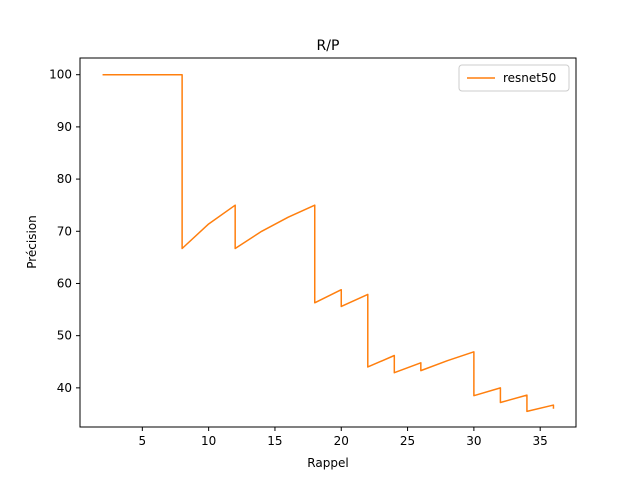  Describe the element at coordinates (328, 46) in the screenshot. I see `chart-title: R/P` at that location.